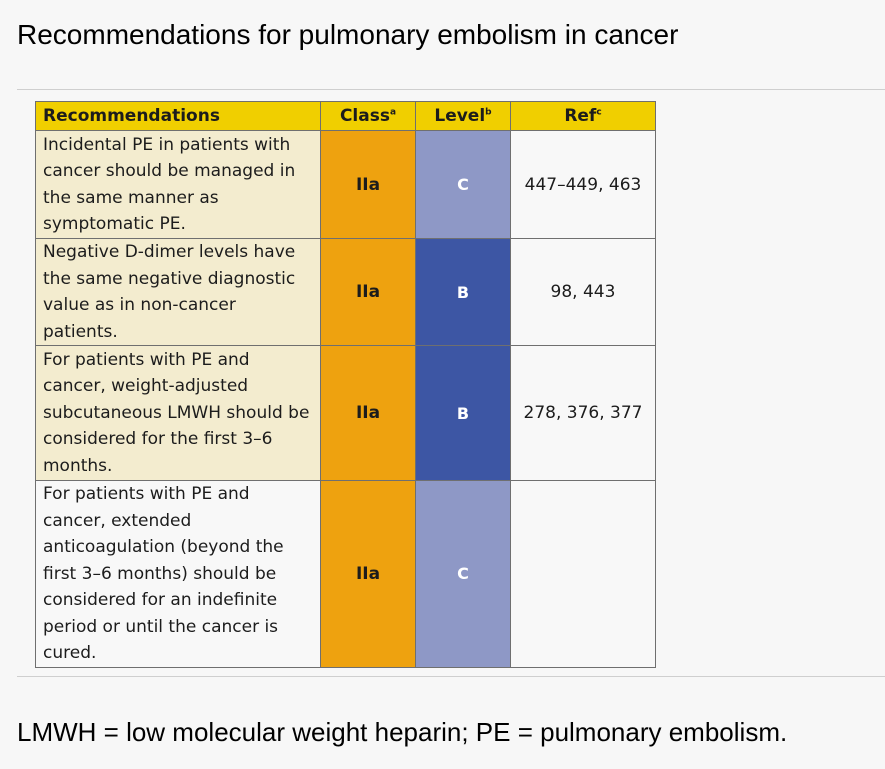  What do you see at coordinates (583, 413) in the screenshot?
I see `ref-cell: 278, 376, 377` at bounding box center [583, 413].